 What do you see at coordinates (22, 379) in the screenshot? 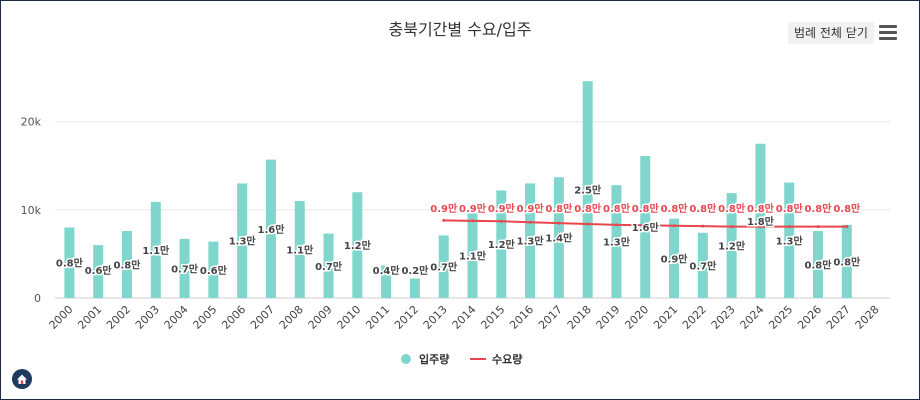
I see `home-icon` at bounding box center [22, 379].